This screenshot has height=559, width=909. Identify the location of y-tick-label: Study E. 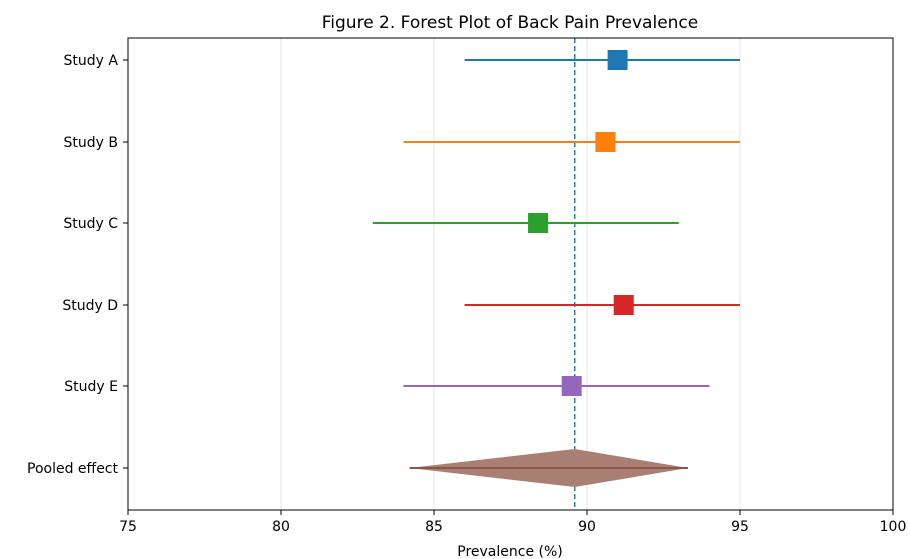
(91, 387).